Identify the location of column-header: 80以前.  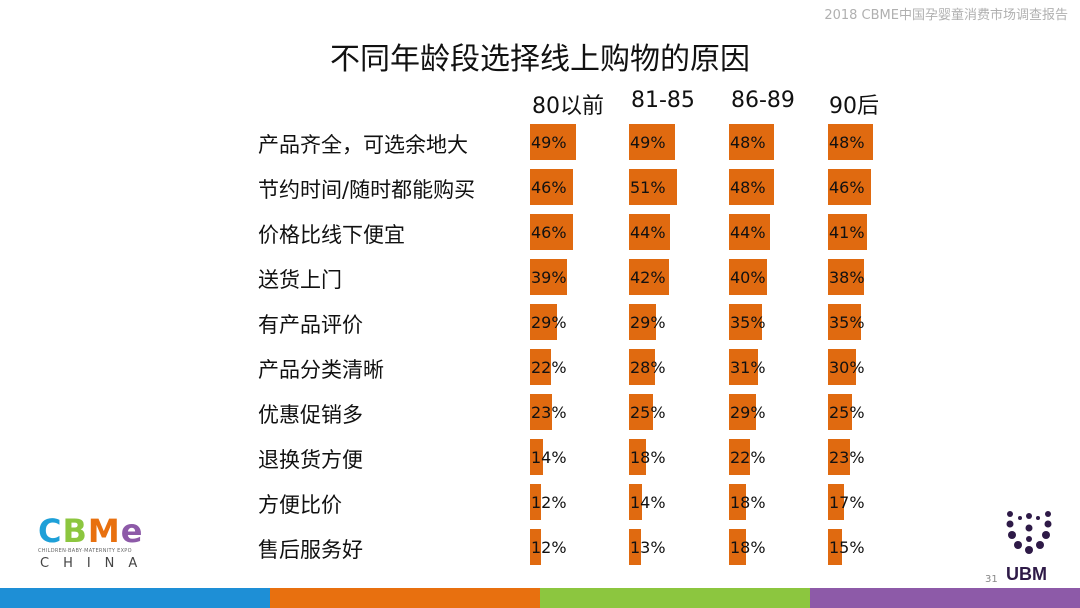
(568, 106).